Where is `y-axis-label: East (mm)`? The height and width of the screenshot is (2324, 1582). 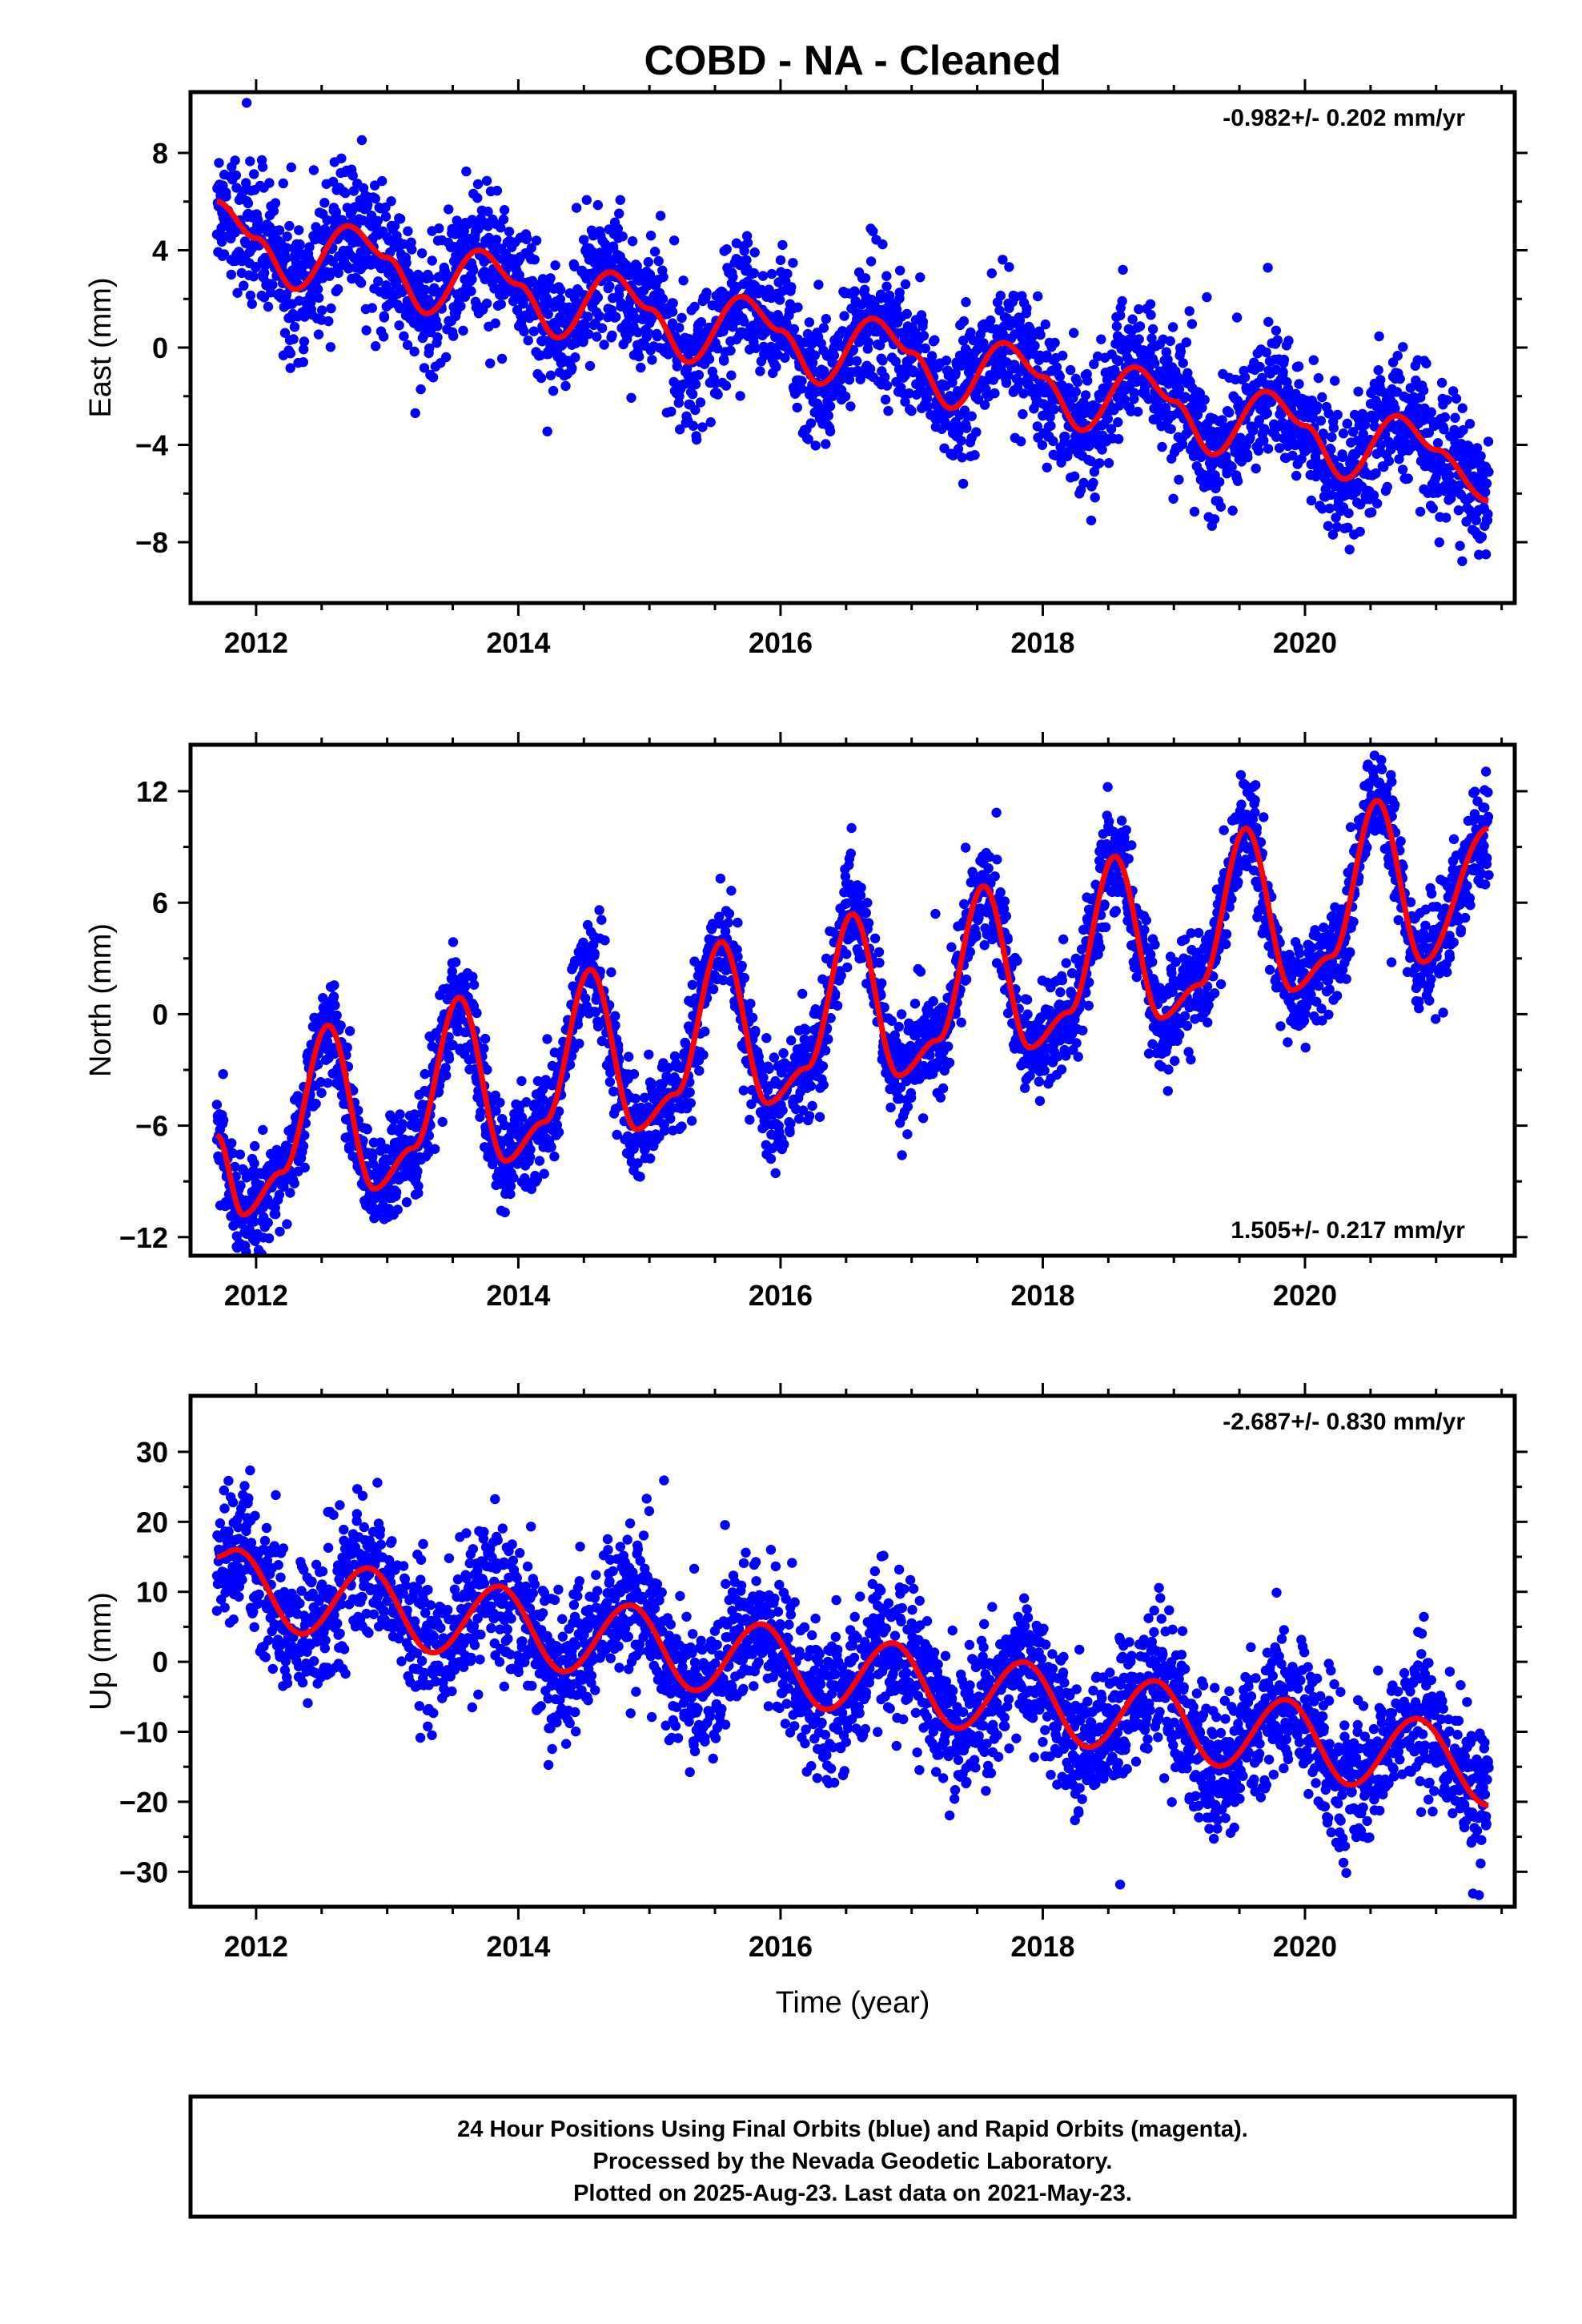 y-axis-label: East (mm) is located at coordinates (101, 347).